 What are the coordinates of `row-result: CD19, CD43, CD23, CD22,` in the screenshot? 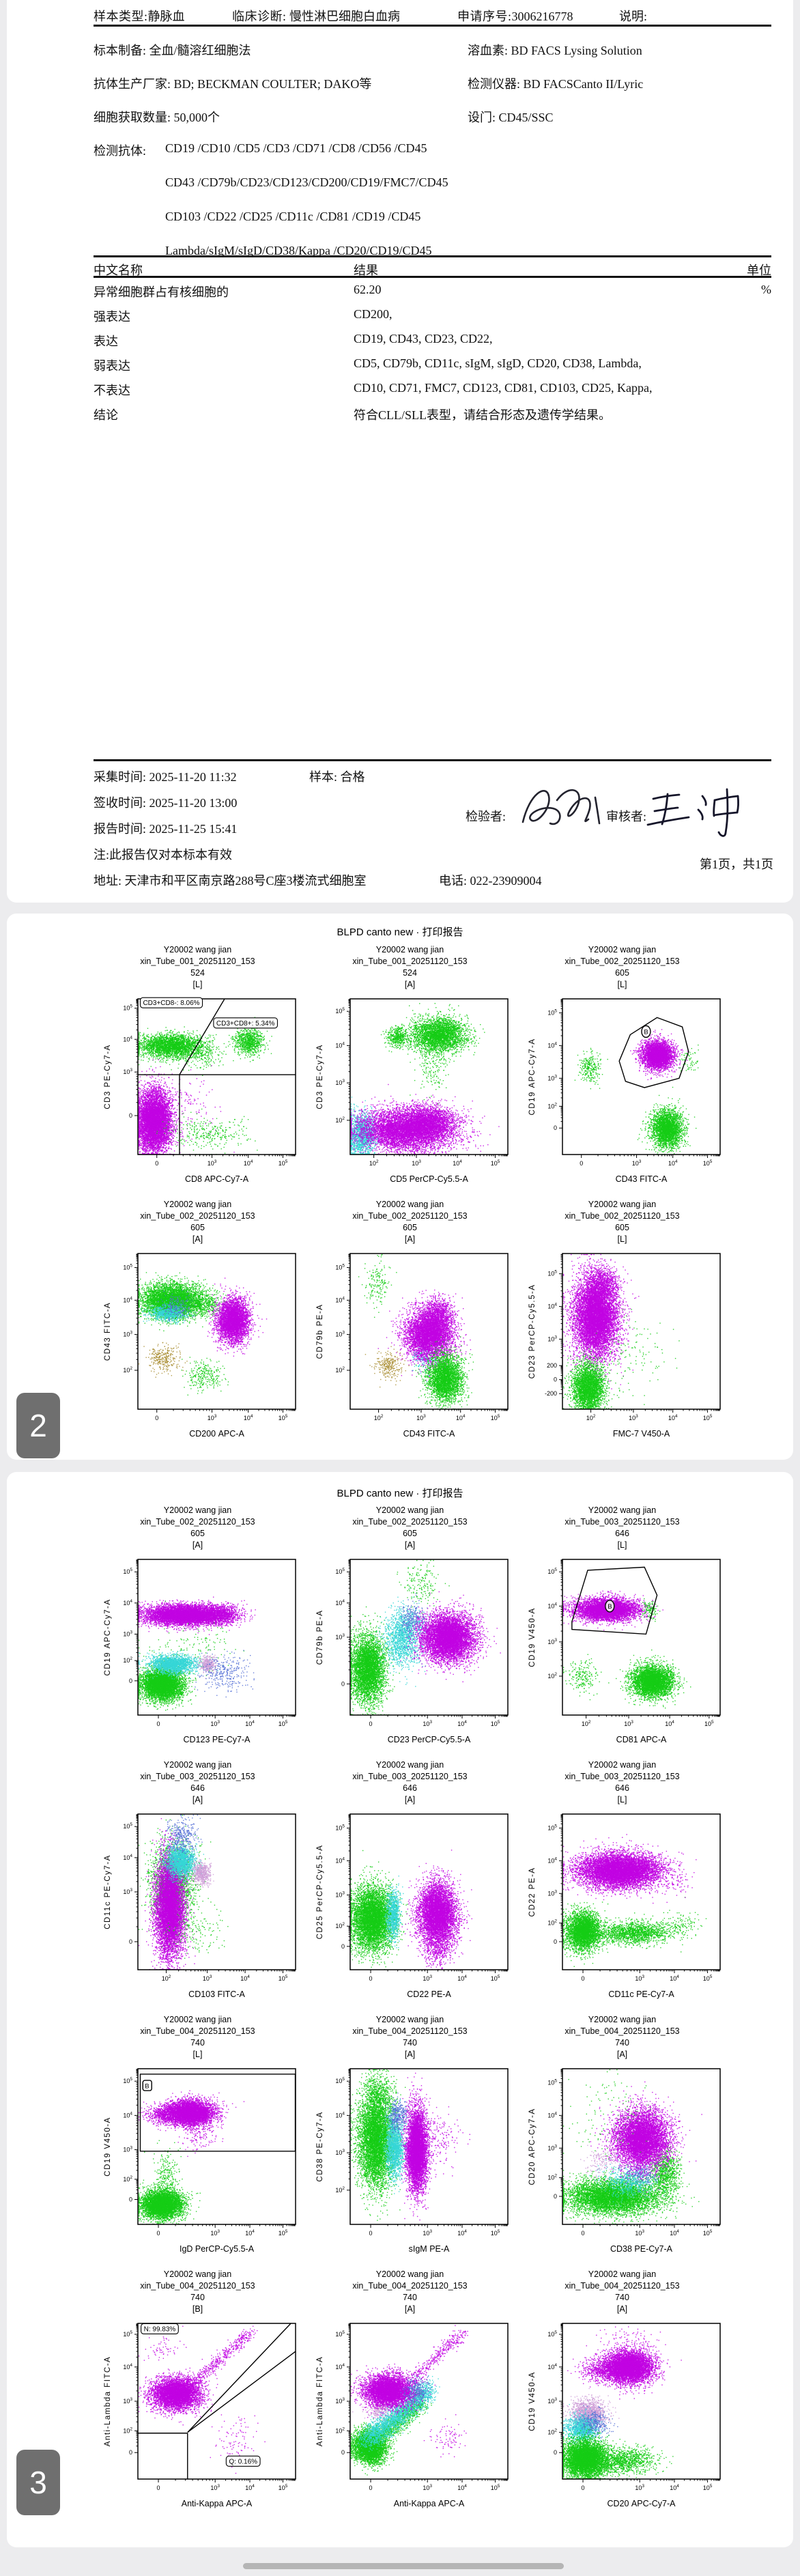 It's located at (424, 338).